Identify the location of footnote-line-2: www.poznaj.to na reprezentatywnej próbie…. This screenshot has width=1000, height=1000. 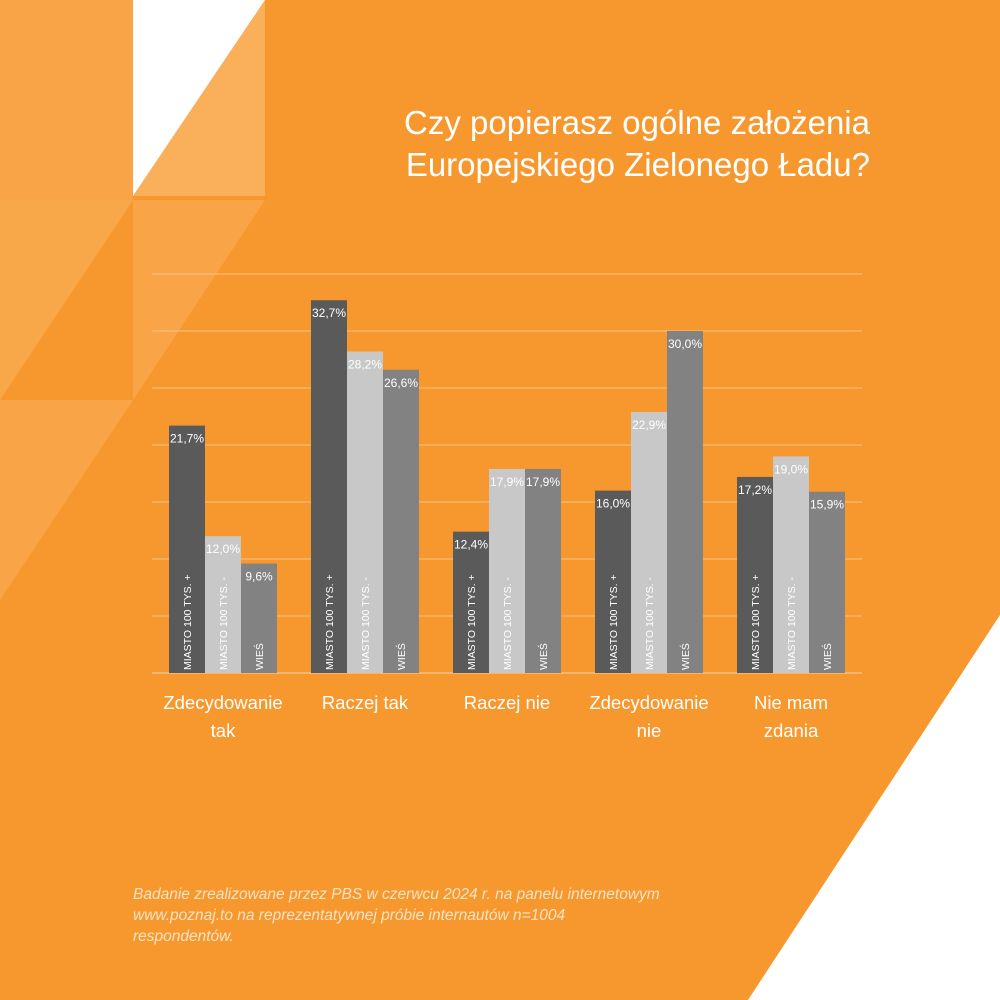
(349, 915).